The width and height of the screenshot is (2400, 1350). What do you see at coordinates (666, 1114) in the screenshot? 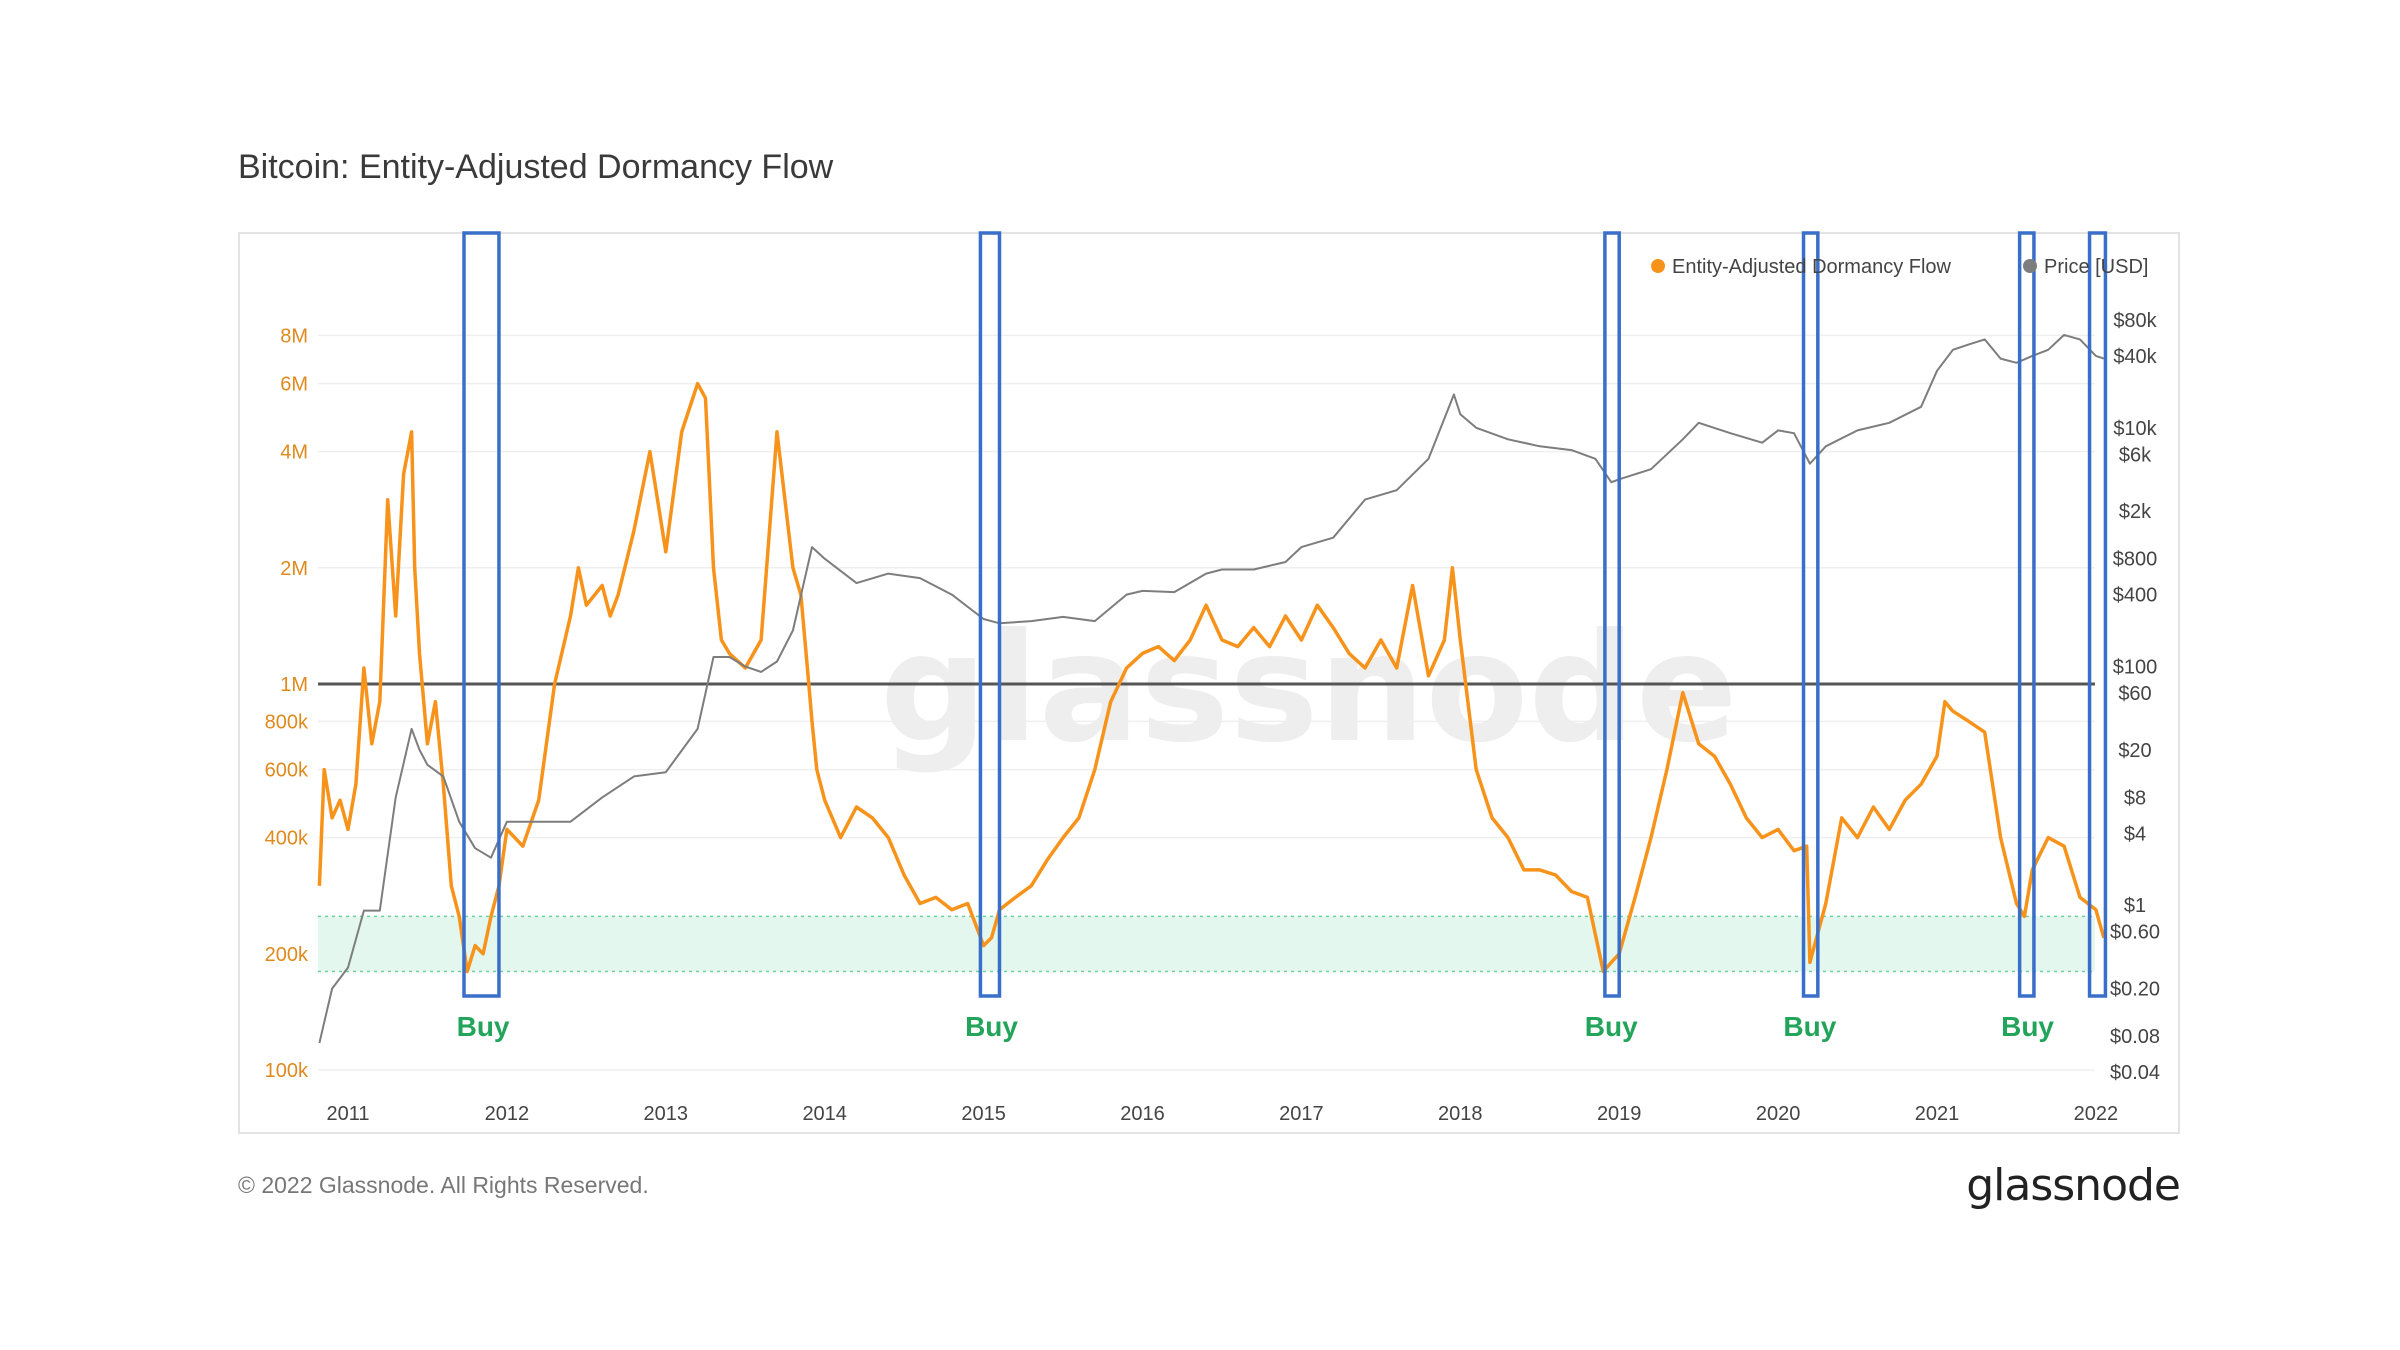
I see `x-tick: 2013` at bounding box center [666, 1114].